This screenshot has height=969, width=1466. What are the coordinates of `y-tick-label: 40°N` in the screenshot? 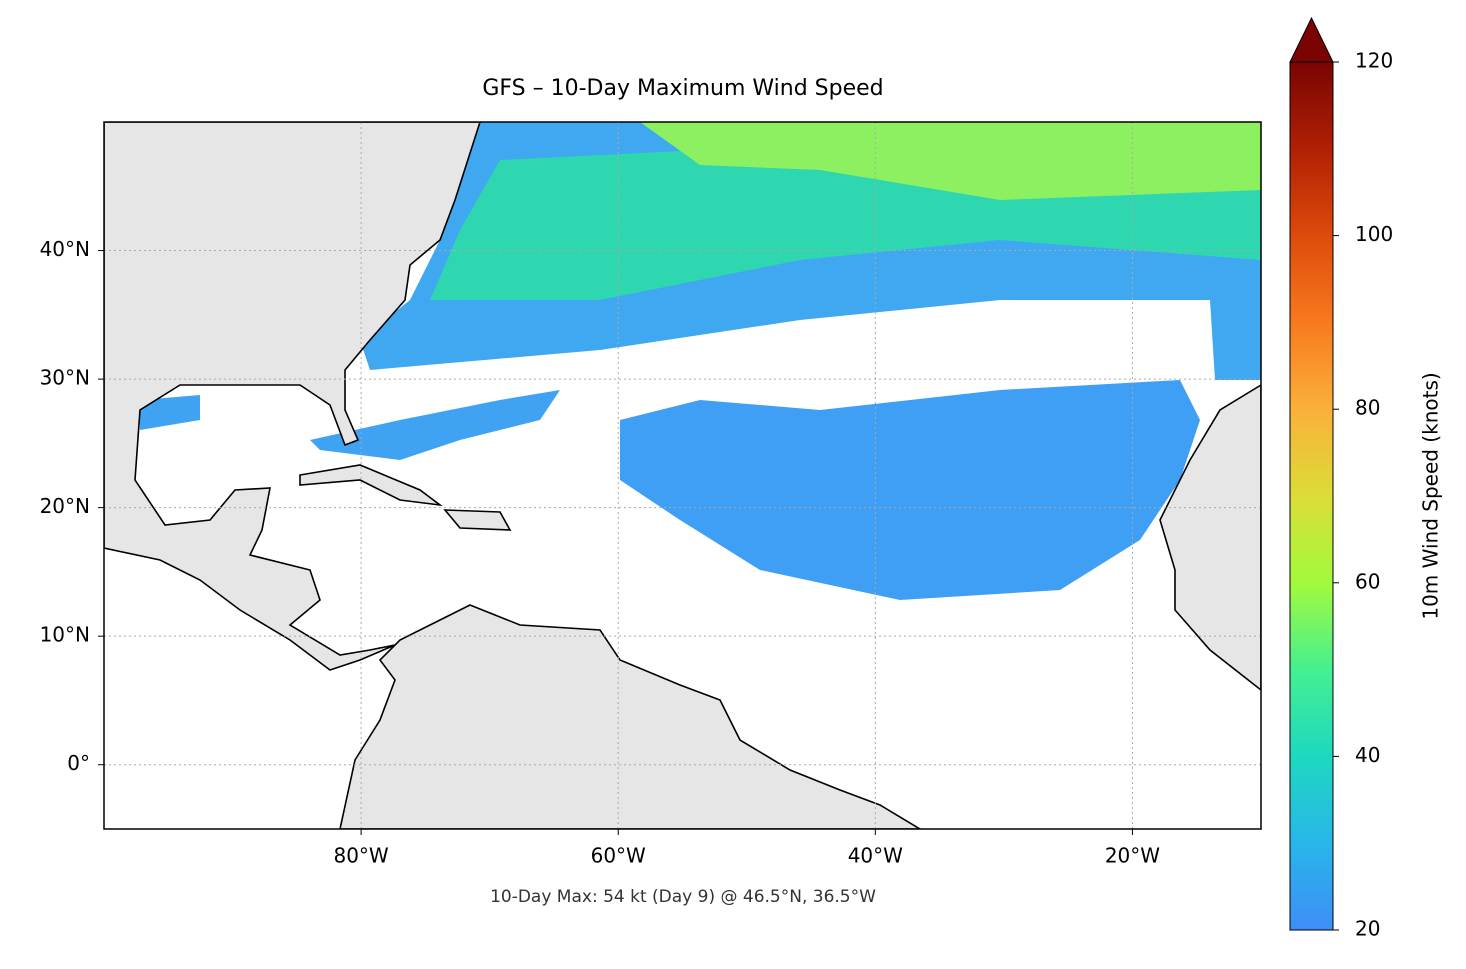 It's located at (65, 249).